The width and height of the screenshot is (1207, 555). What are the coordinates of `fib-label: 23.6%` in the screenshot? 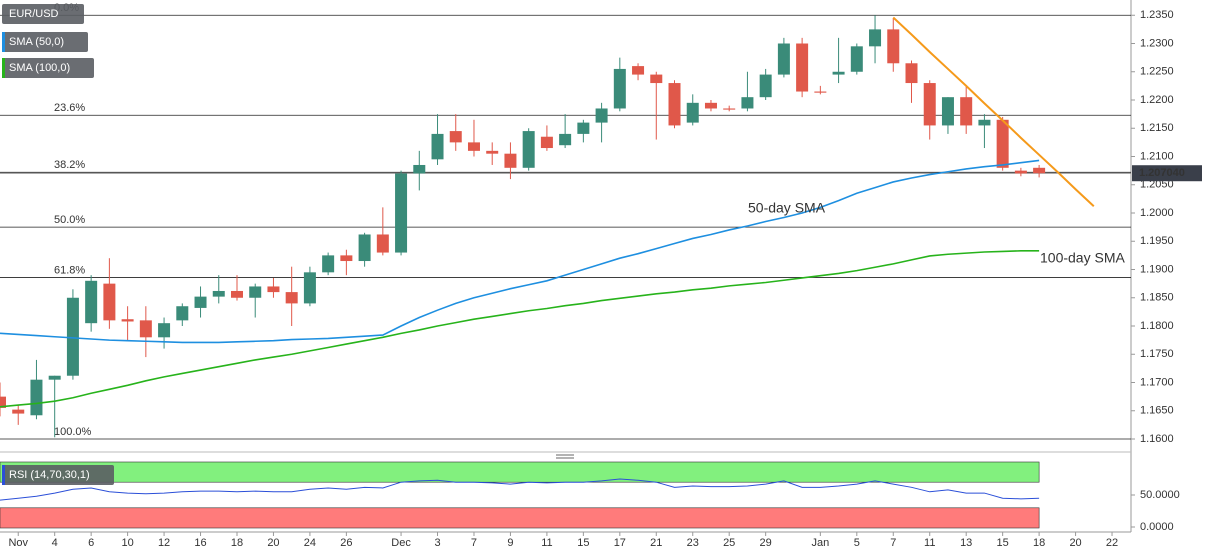 It's located at (69, 108).